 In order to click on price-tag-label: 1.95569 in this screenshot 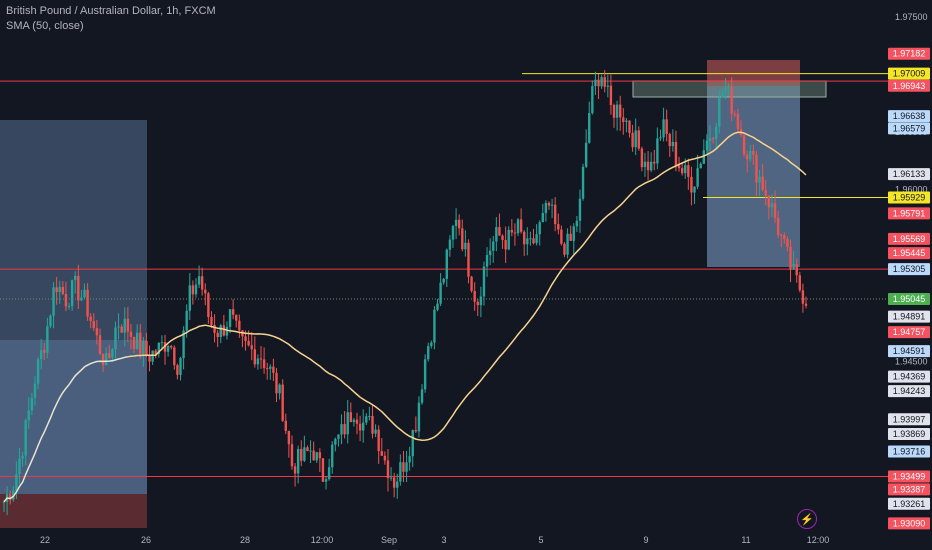, I will do `click(909, 239)`.